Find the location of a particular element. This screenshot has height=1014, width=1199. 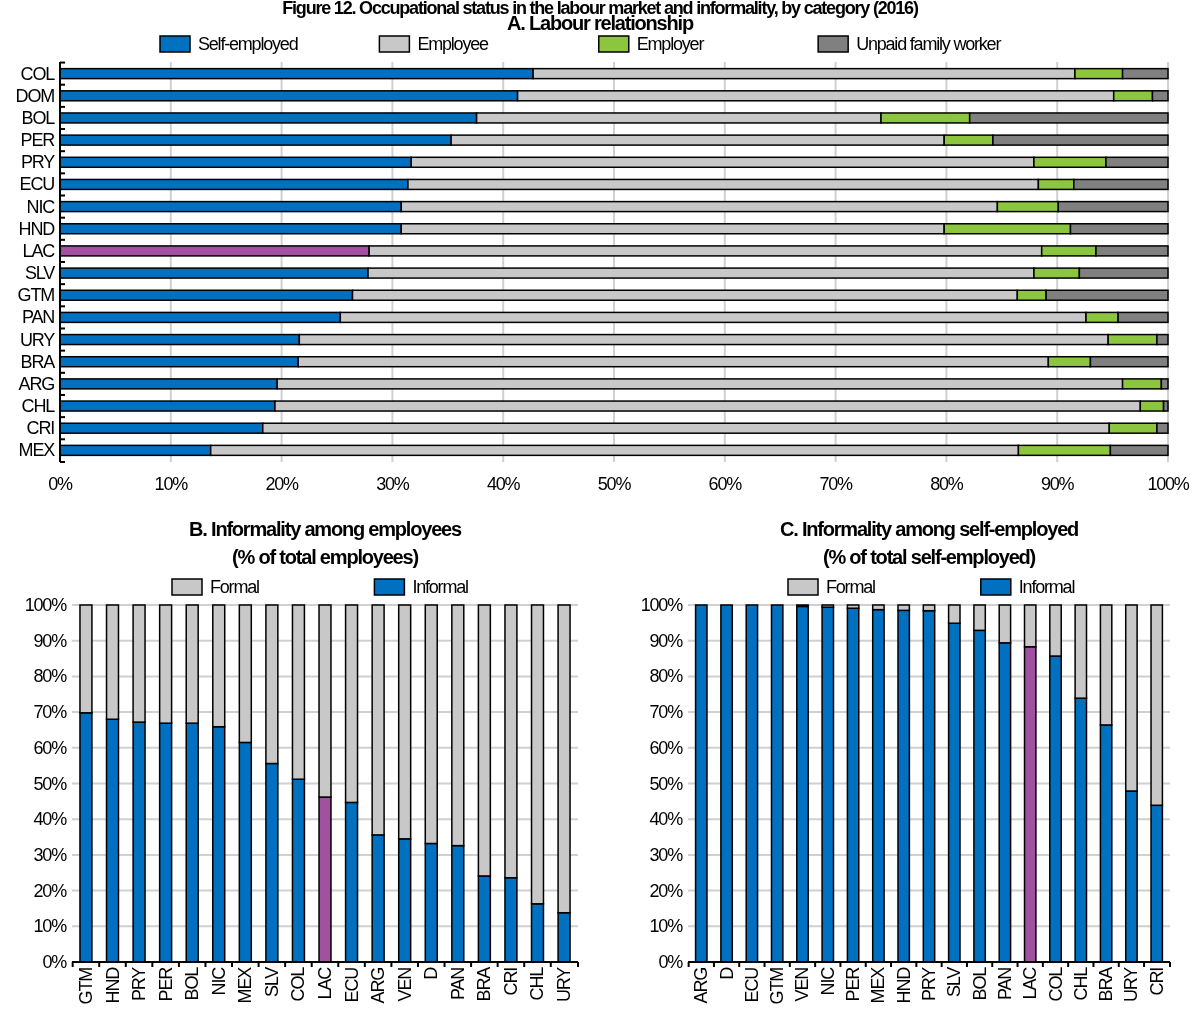

y-tick-label: ARG is located at coordinates (36, 383).